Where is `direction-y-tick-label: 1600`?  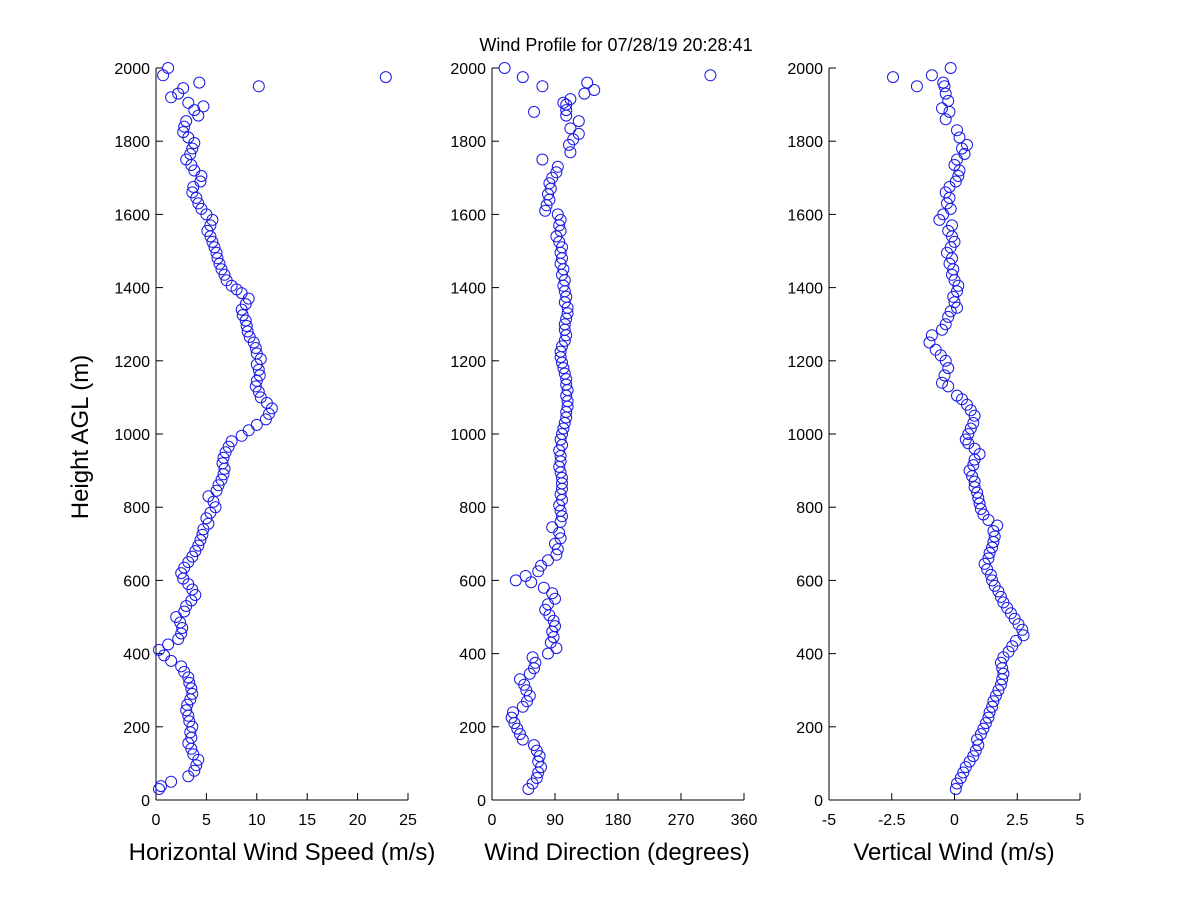 direction-y-tick-label: 1600 is located at coordinates (468, 215).